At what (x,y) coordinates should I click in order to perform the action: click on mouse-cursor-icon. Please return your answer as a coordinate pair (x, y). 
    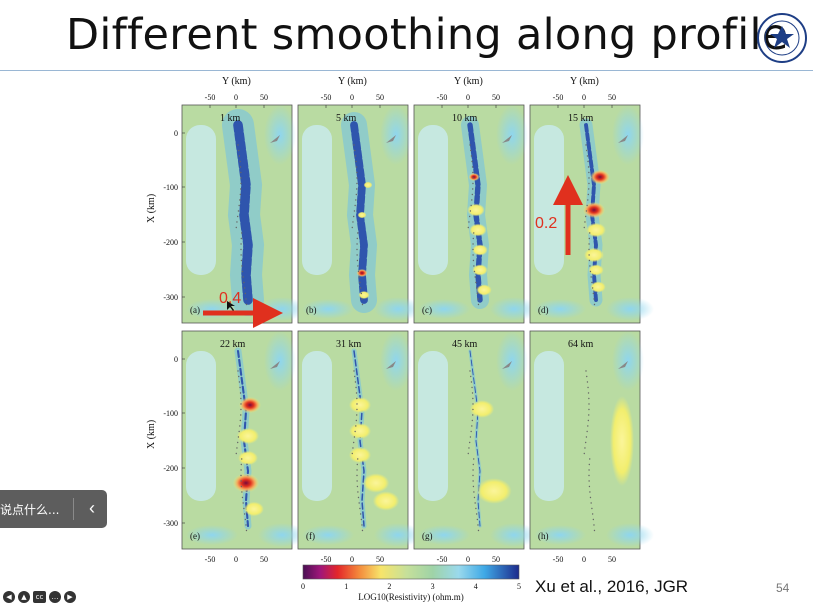
    Looking at the image, I should click on (231, 306).